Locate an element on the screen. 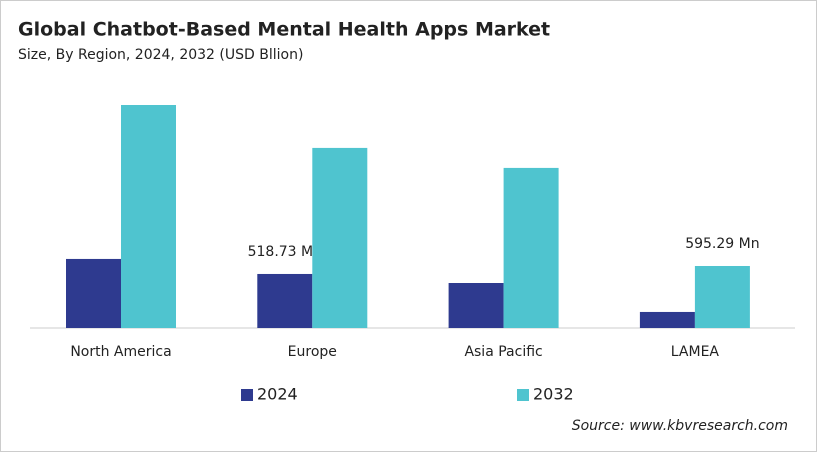  x-tick-label: North America is located at coordinates (120, 352).